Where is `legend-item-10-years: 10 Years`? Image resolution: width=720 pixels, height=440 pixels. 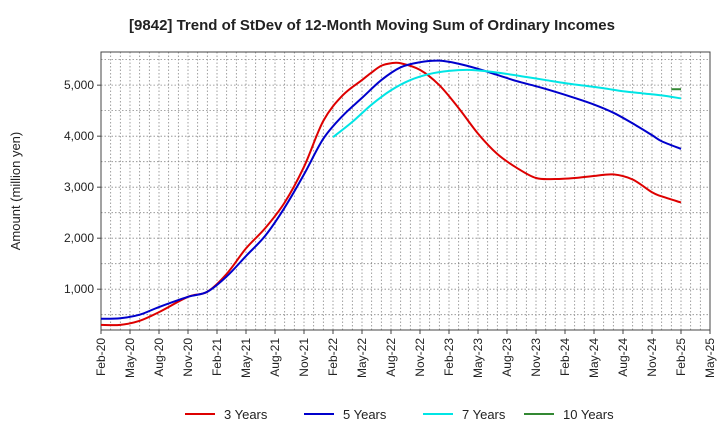
legend-item-10-years: 10 Years is located at coordinates (569, 414).